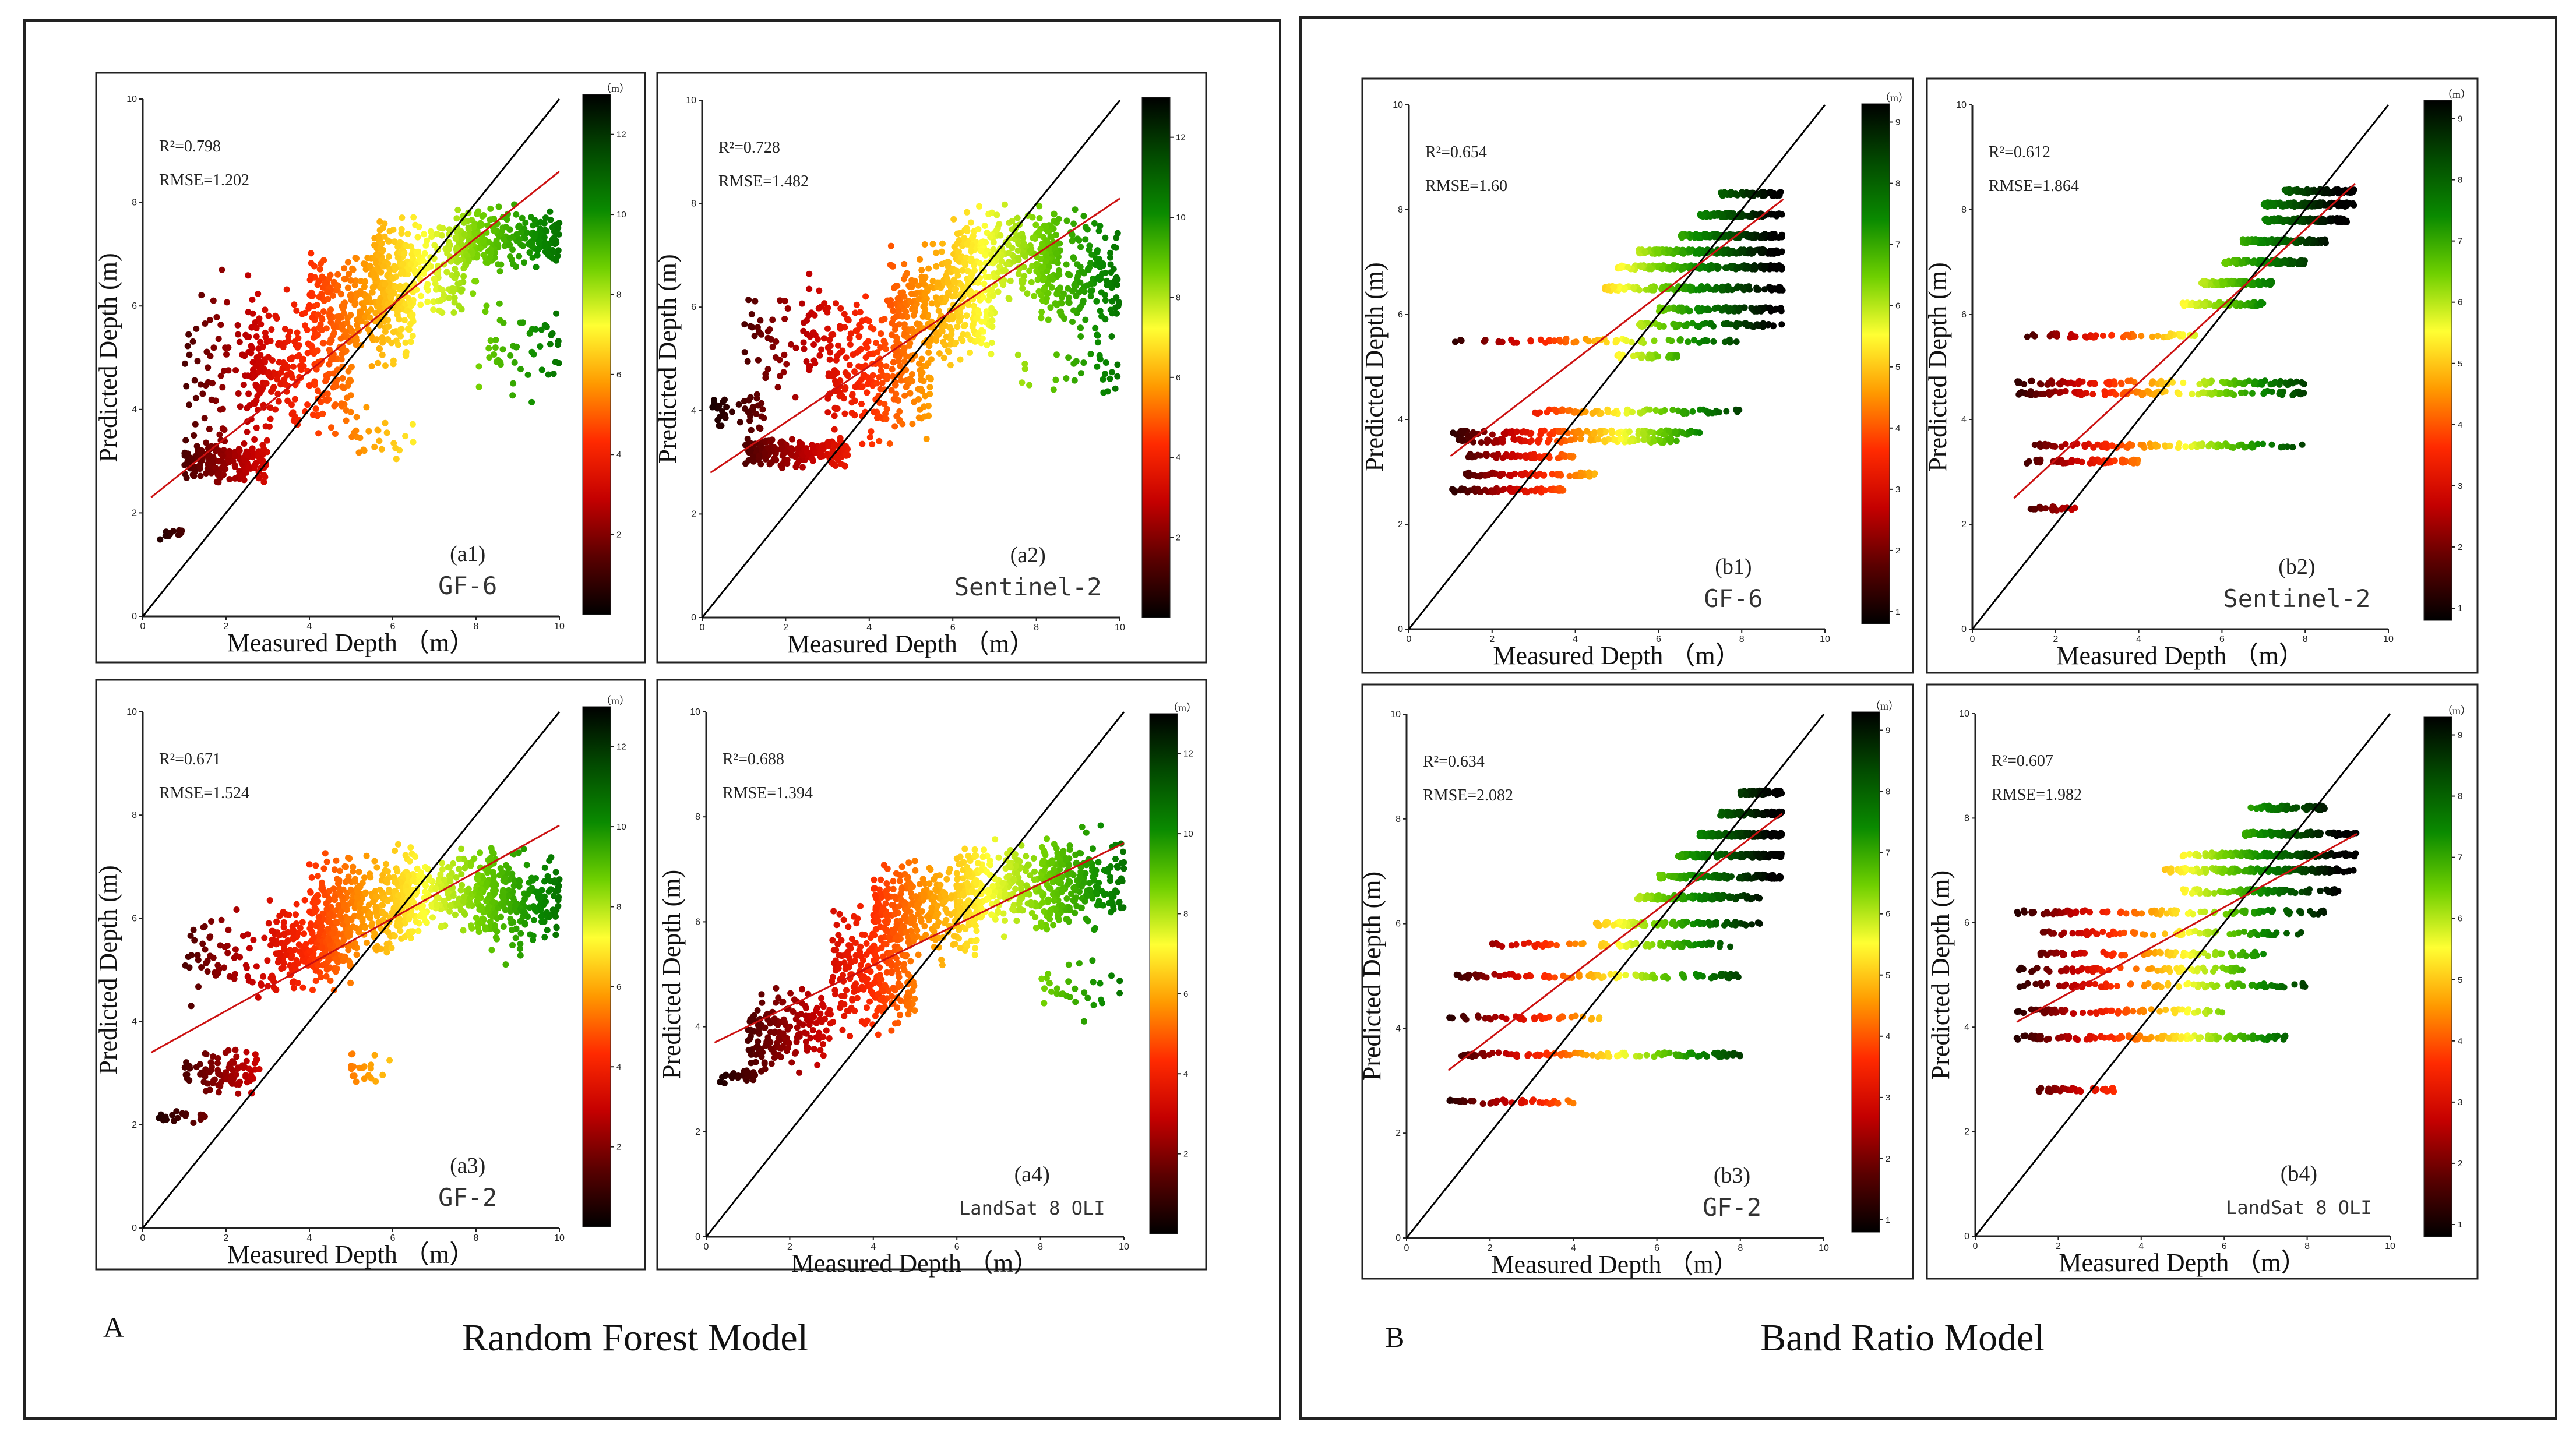  What do you see at coordinates (134, 918) in the screenshot?
I see `y-tick-label: 6` at bounding box center [134, 918].